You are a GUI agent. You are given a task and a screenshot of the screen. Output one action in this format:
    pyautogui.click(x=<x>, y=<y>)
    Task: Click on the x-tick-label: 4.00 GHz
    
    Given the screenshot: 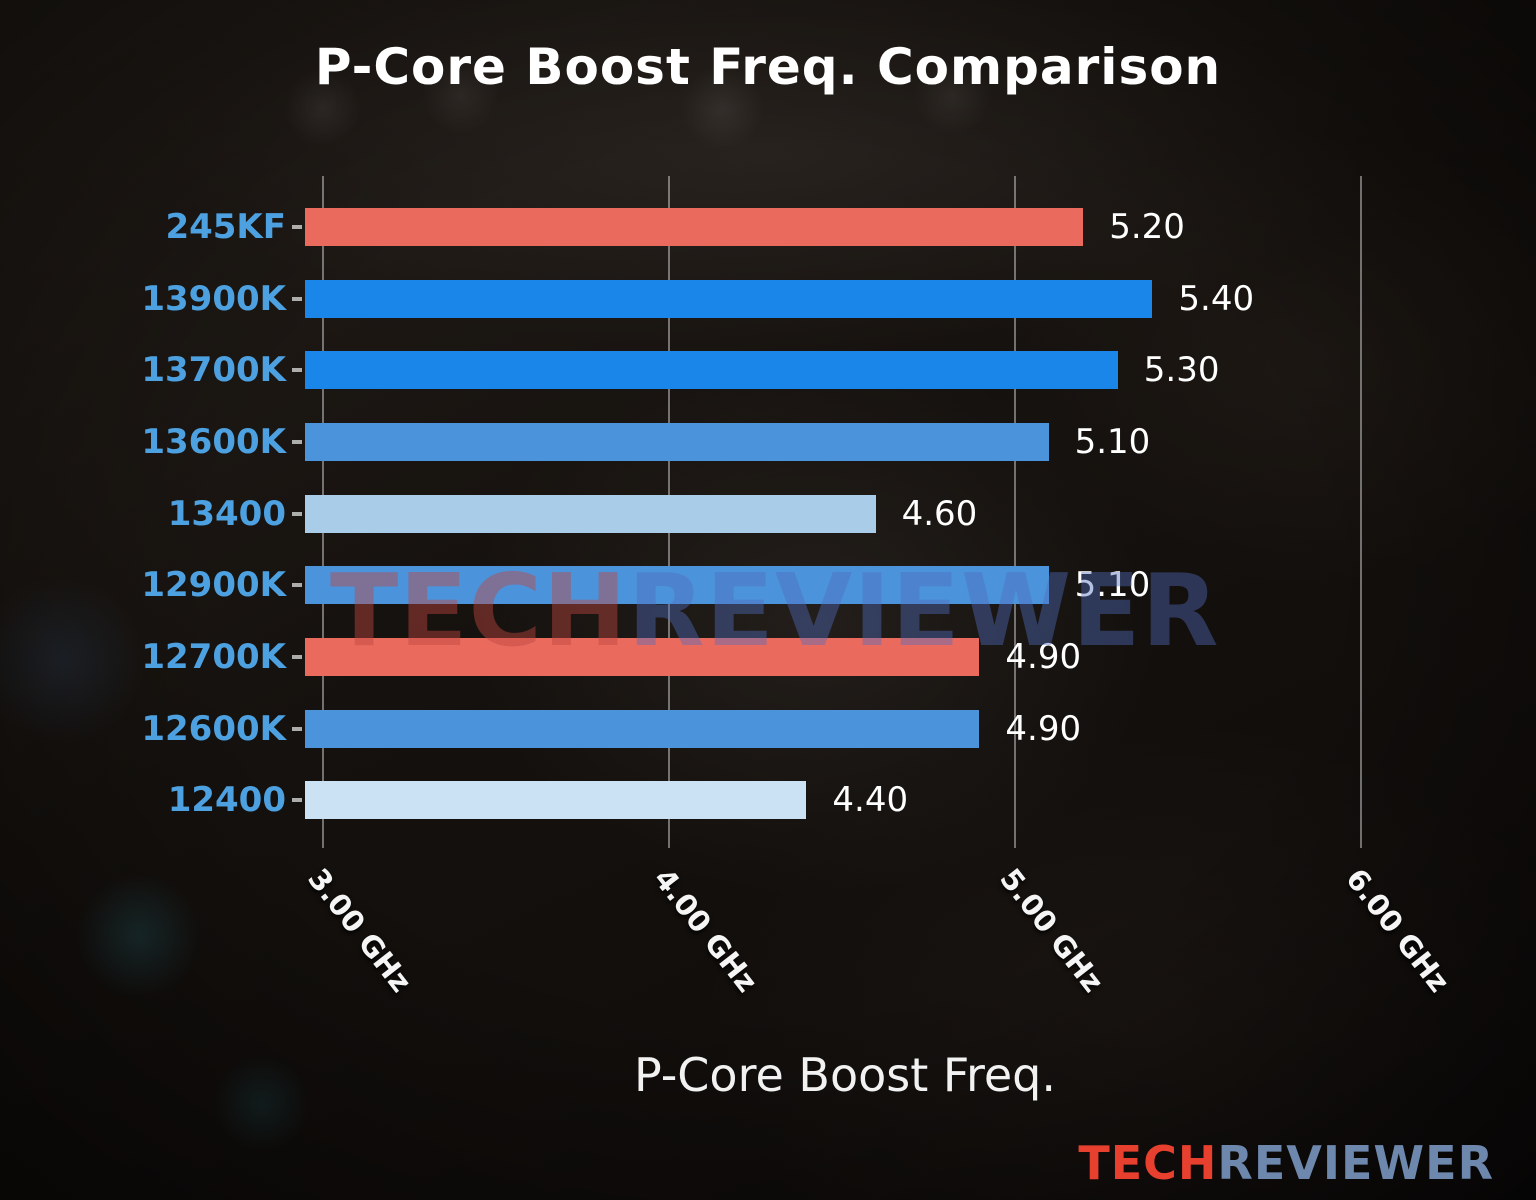 What is the action you would take?
    pyautogui.click(x=706, y=930)
    